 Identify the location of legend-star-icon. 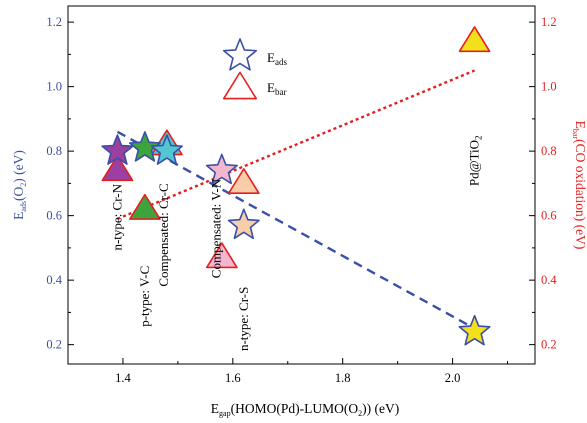
(240, 54).